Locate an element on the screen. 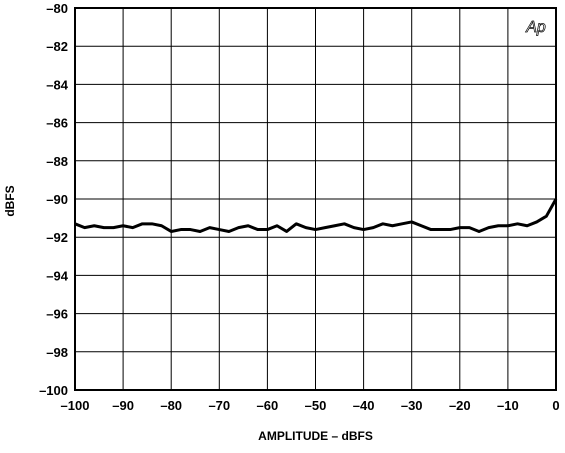  y-tick-labels: –80 –82 –84 –86 –88 –90 –92 –94 –96 –98 –100 is located at coordinates (54, 199).